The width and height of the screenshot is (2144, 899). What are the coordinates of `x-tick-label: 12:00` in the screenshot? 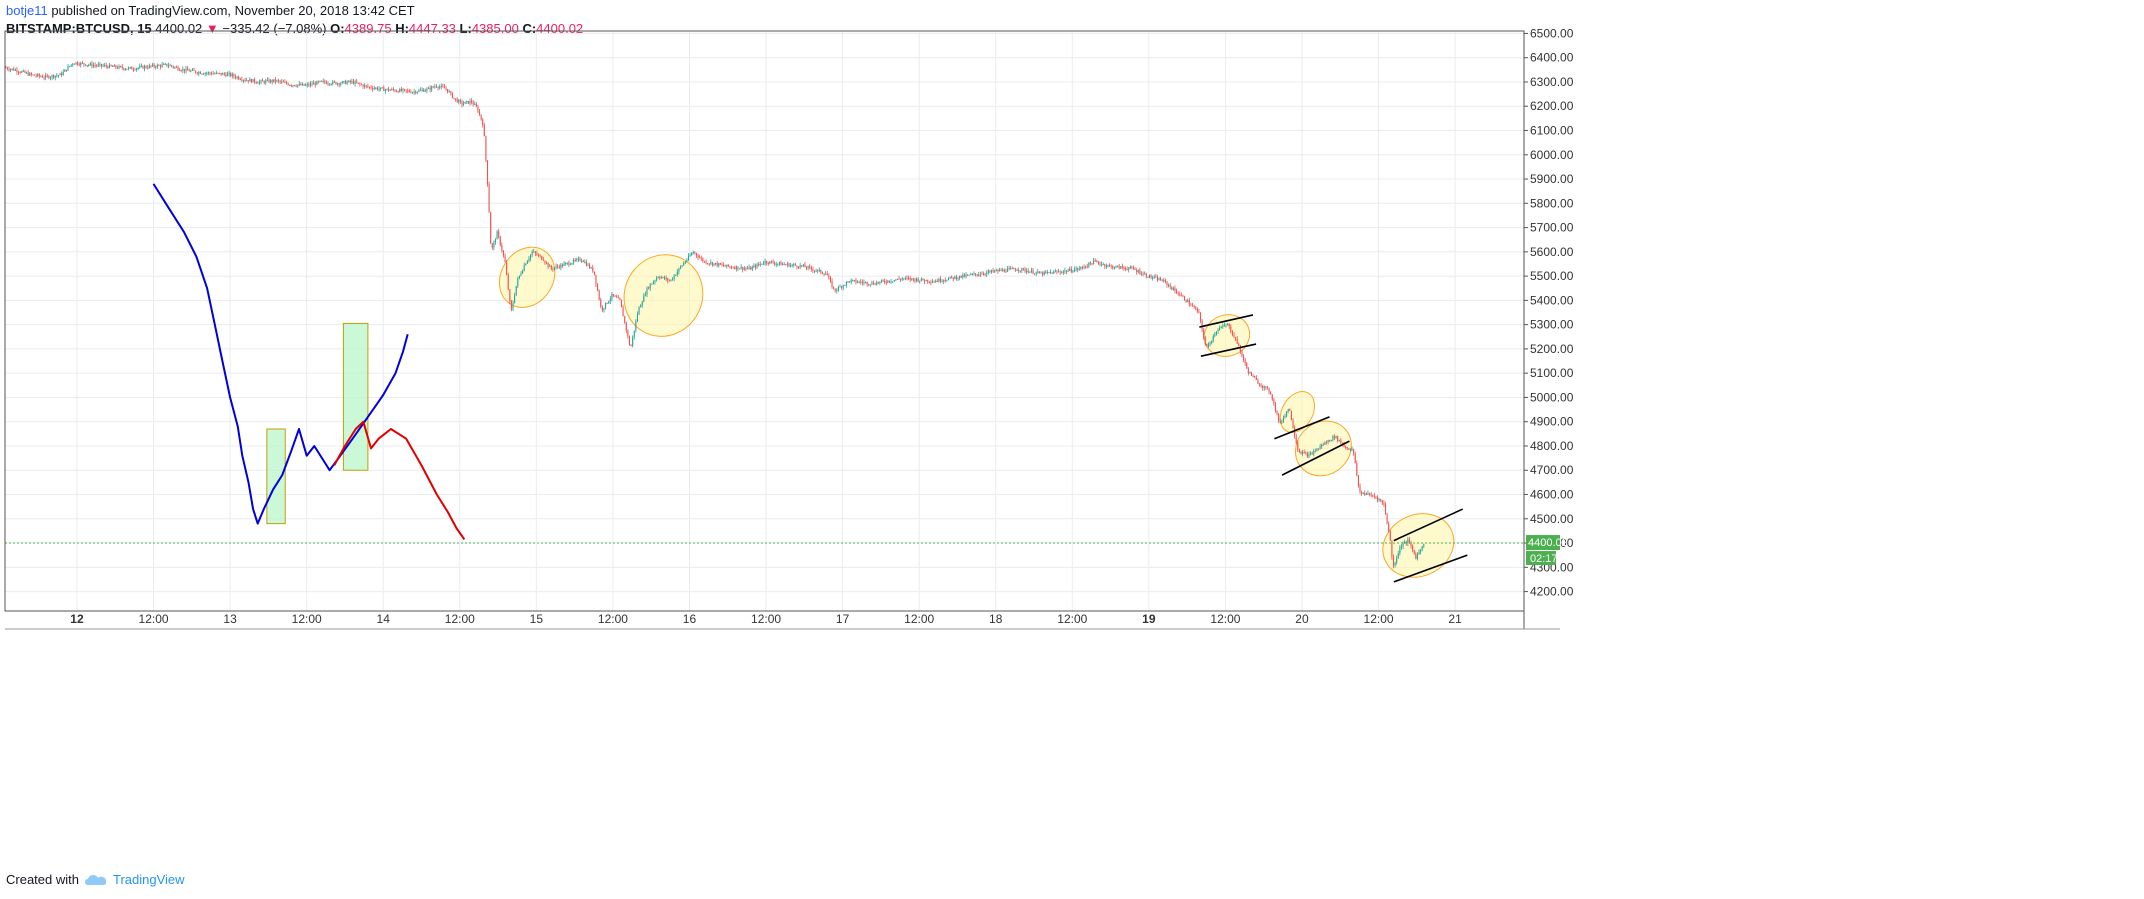 It's located at (460, 619).